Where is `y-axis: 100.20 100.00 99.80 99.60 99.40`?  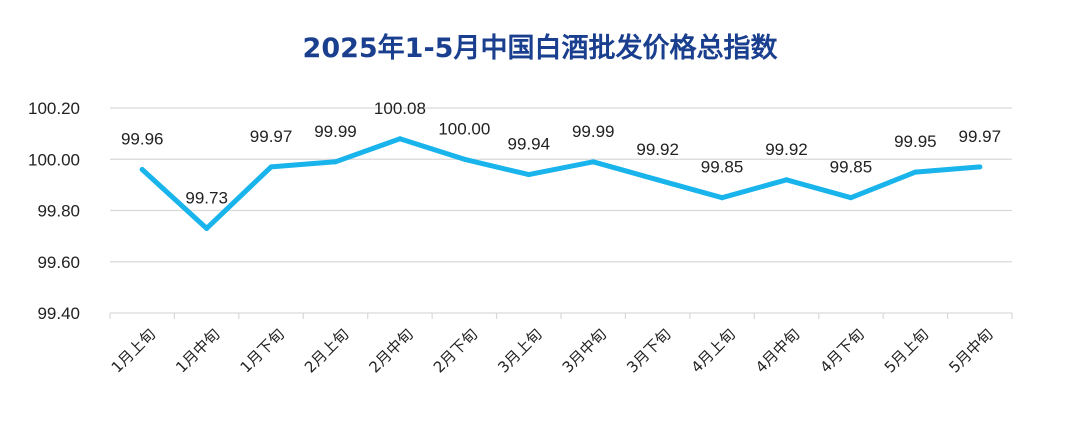 y-axis: 100.20 100.00 99.80 99.60 99.40 is located at coordinates (54, 211).